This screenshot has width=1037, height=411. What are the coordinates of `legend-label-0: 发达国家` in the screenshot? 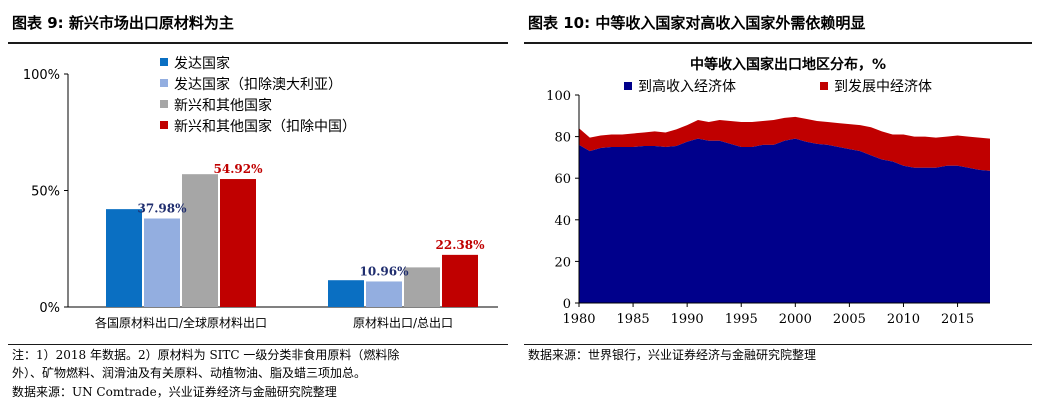 It's located at (202, 63).